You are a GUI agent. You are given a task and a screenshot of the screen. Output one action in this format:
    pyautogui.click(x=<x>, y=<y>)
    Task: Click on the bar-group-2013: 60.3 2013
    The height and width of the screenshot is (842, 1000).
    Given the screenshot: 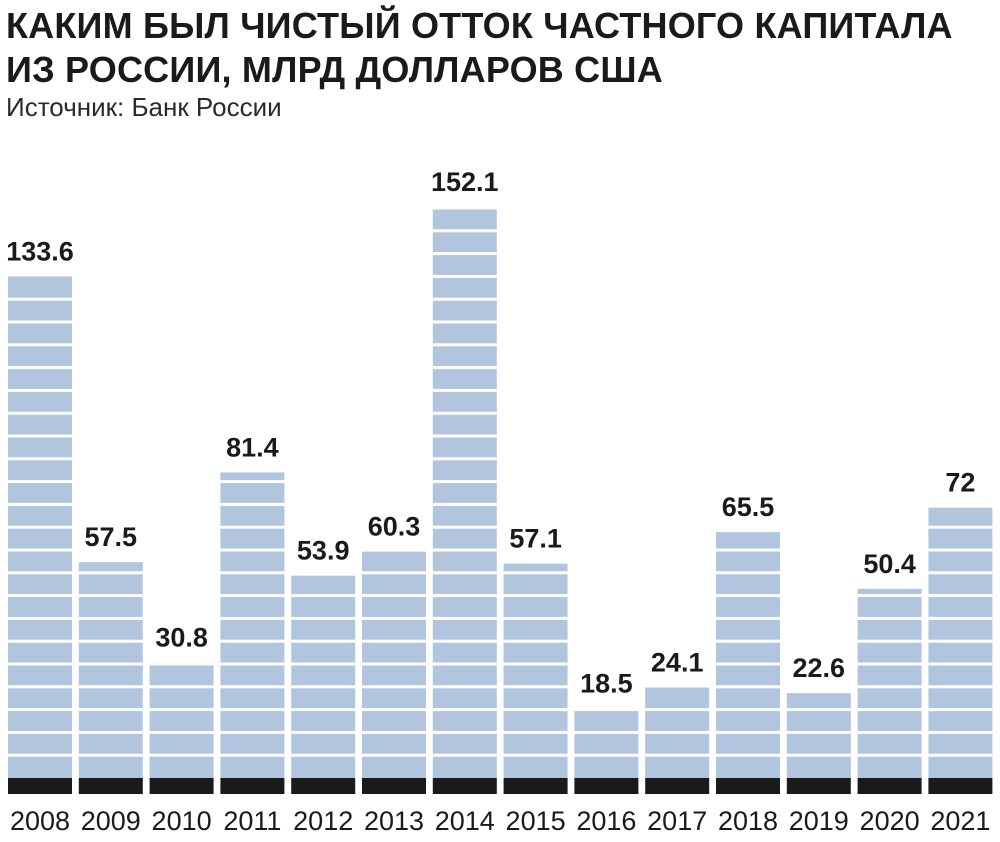 What is the action you would take?
    pyautogui.click(x=394, y=674)
    